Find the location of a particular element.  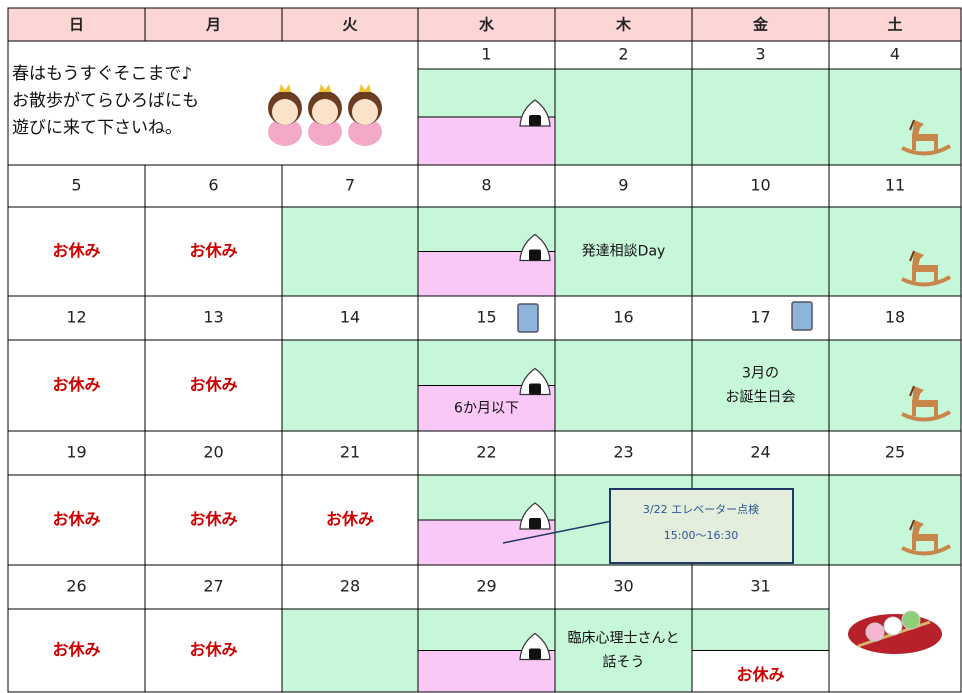

date: 30 is located at coordinates (623, 586).